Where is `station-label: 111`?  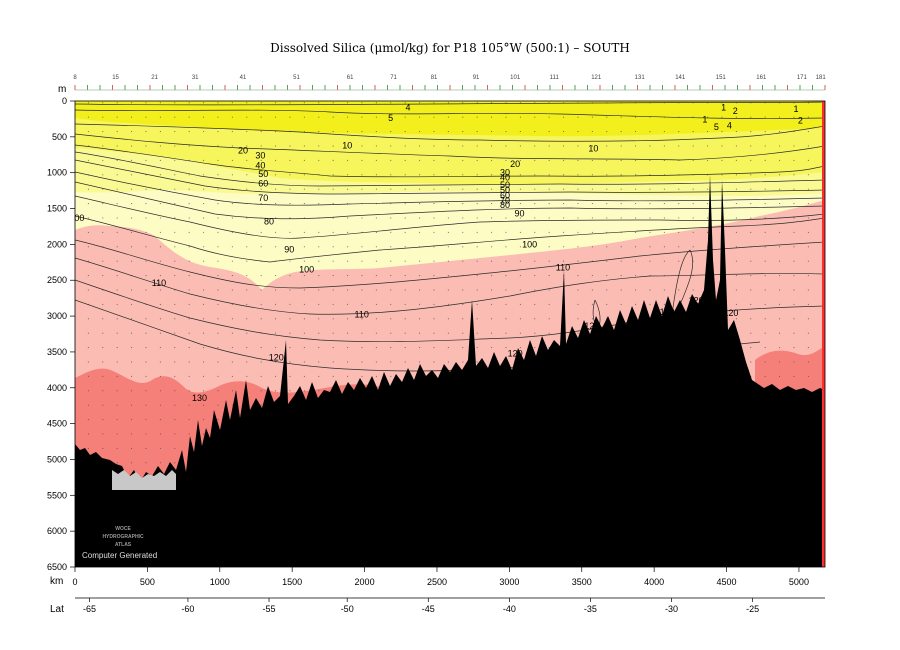
station-label: 111 is located at coordinates (555, 78).